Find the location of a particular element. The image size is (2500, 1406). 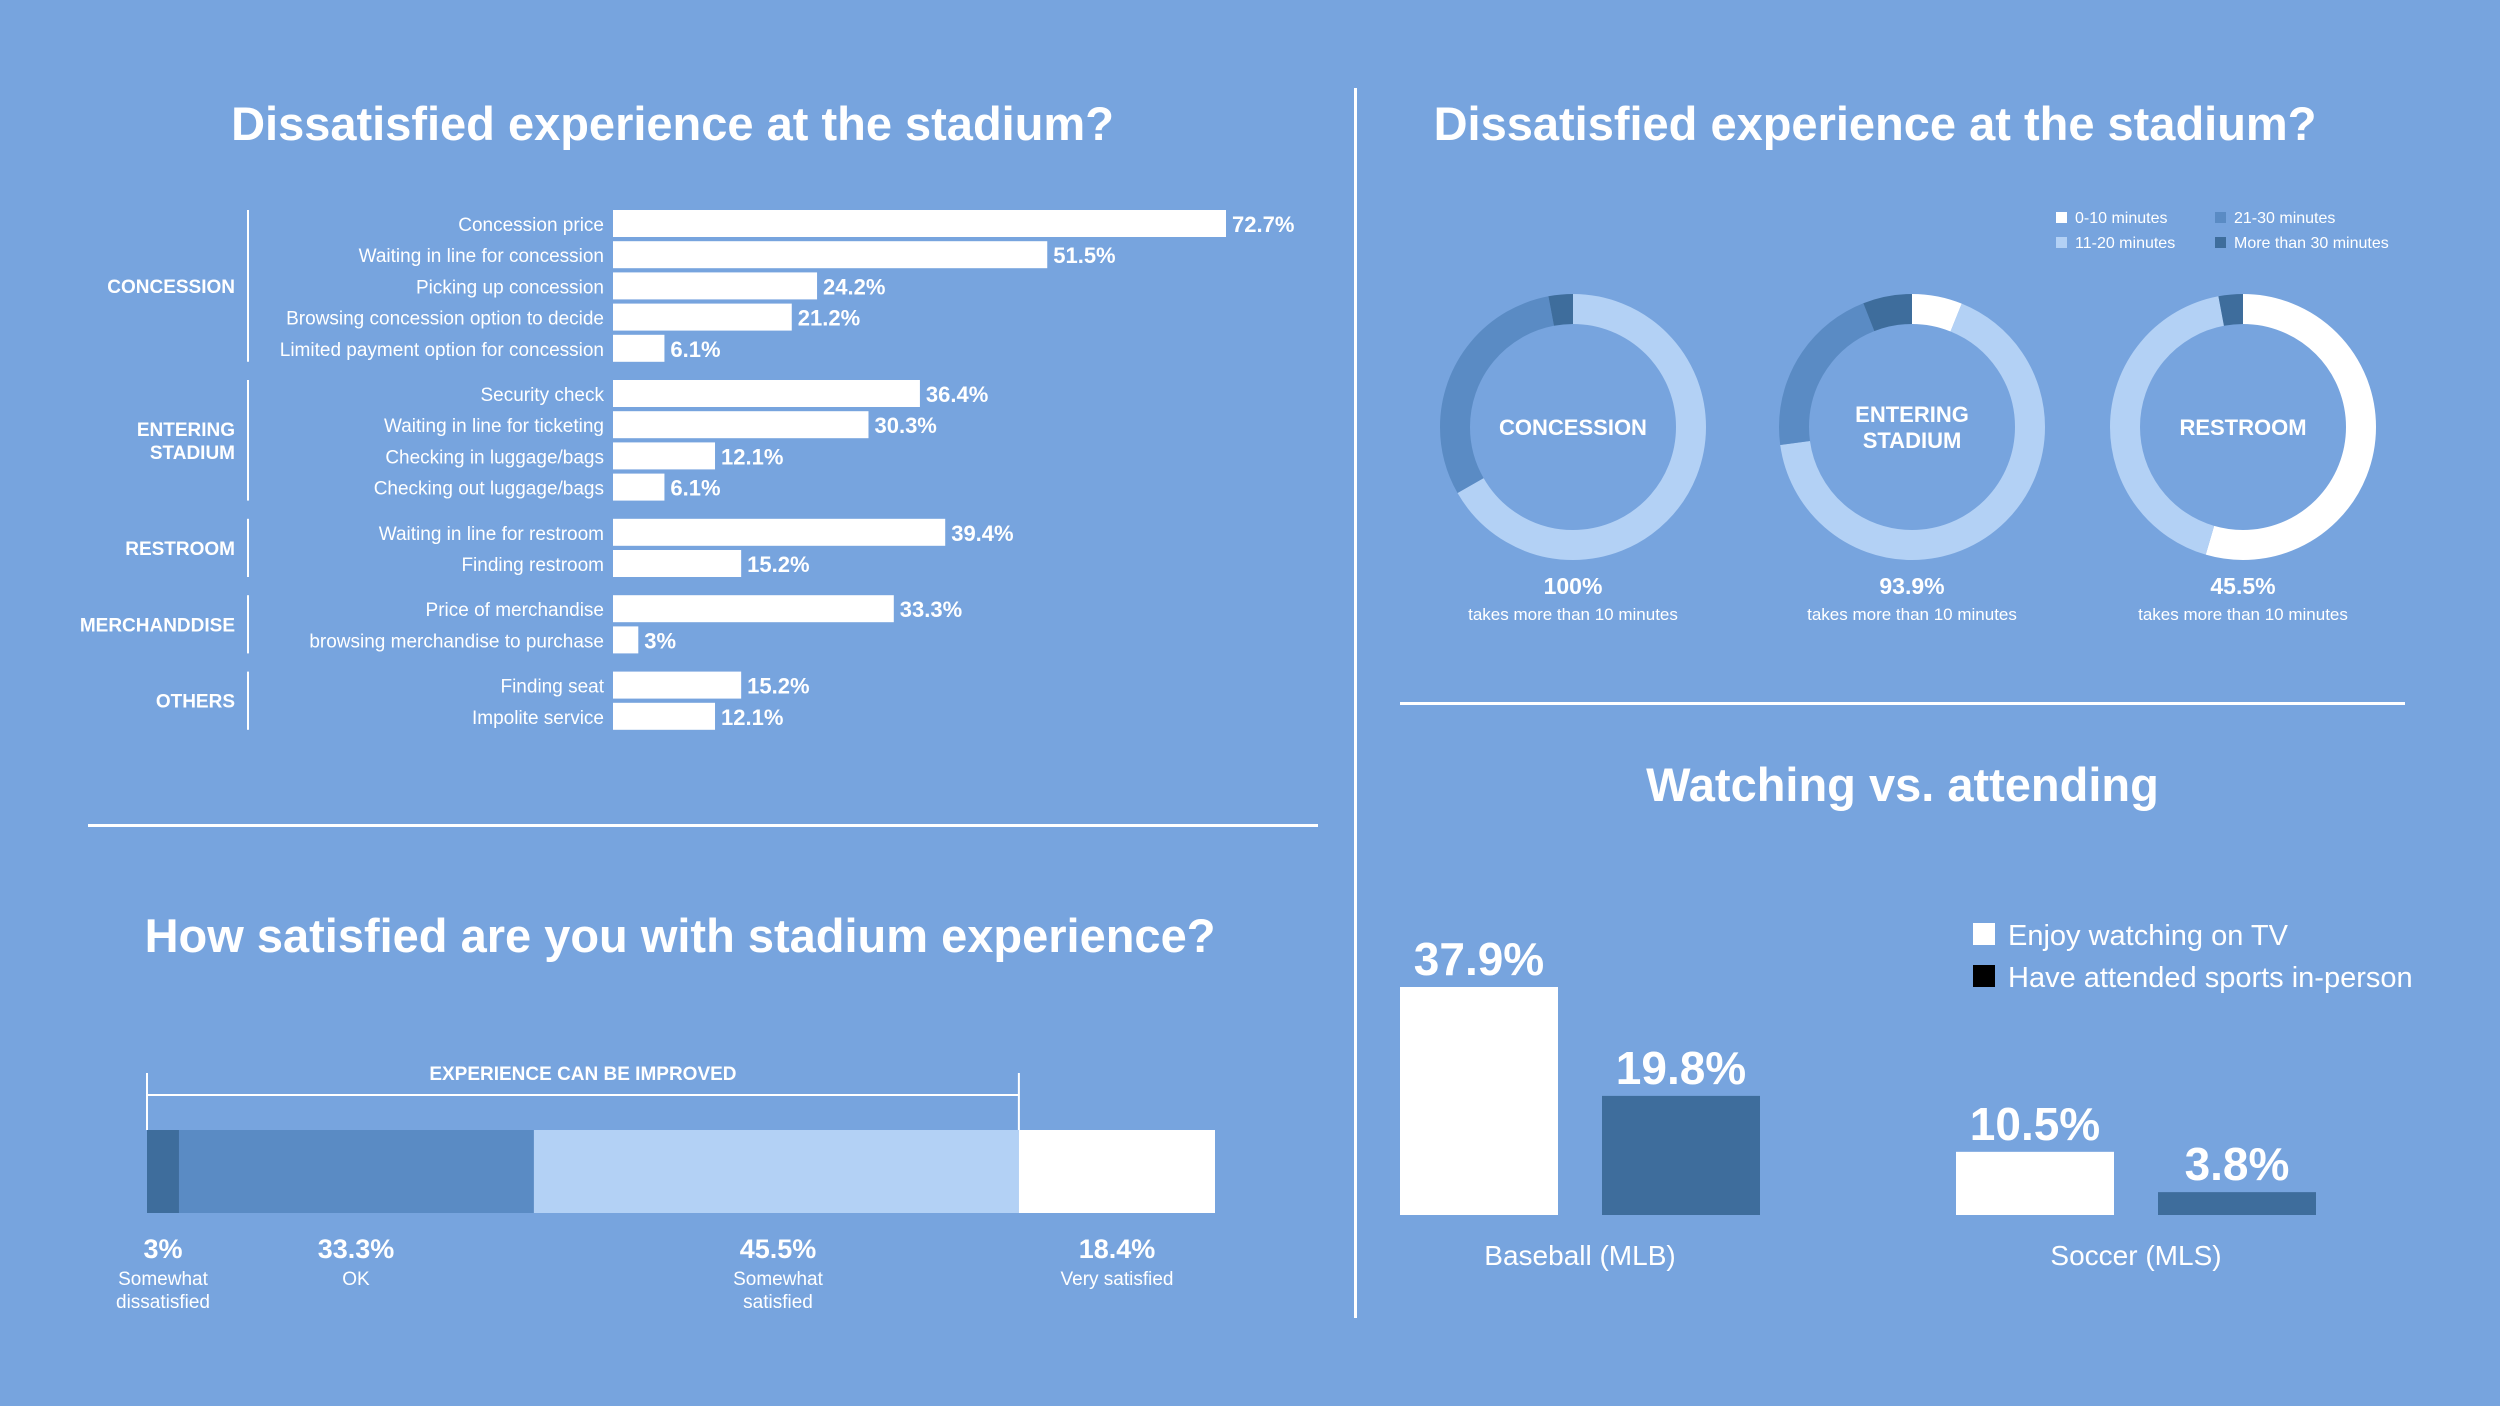

bar-value-label: 37.9% is located at coordinates (1479, 959).